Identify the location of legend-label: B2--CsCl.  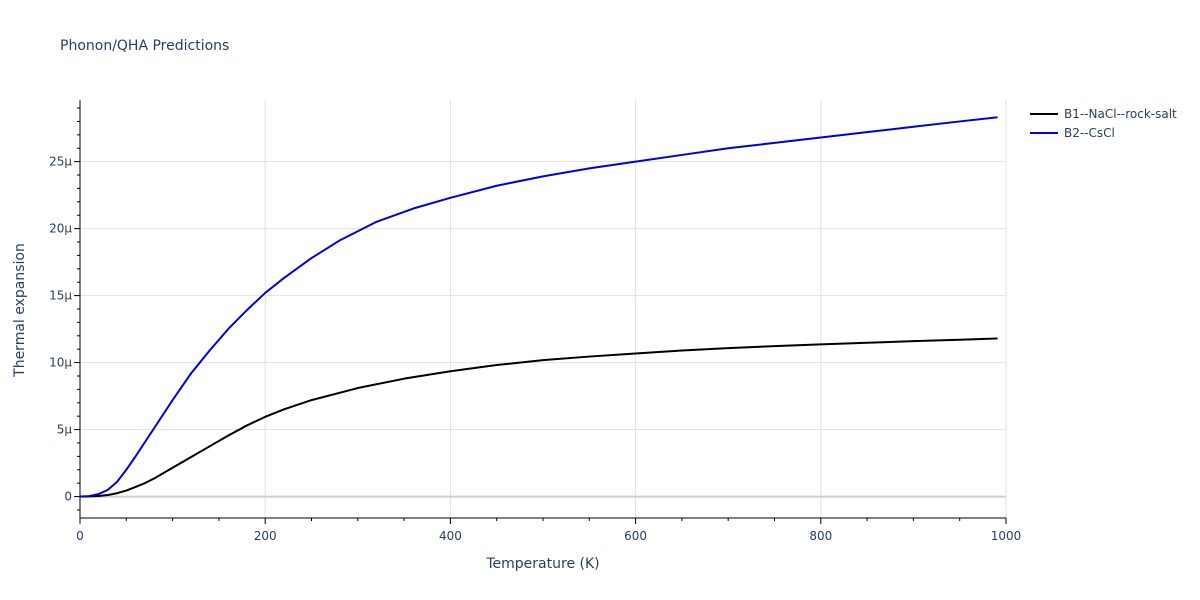
(1089, 133).